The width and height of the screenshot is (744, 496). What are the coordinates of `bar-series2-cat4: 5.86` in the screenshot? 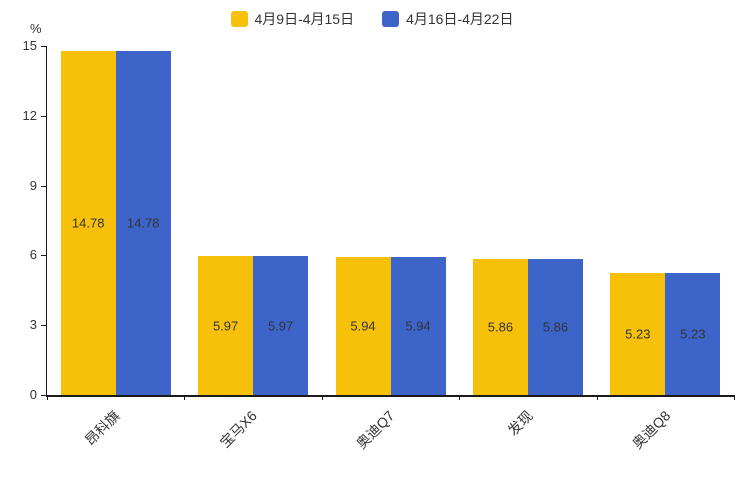 It's located at (555, 326).